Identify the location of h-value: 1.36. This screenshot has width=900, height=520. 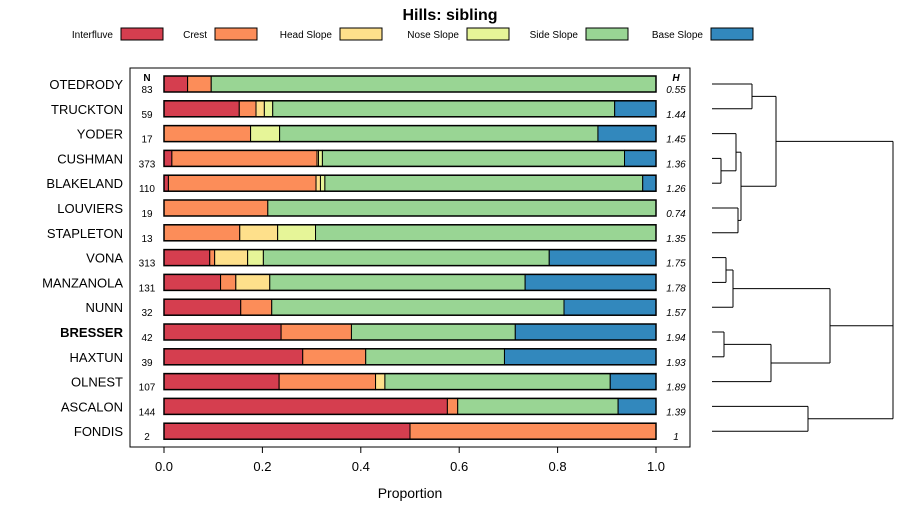
(676, 164).